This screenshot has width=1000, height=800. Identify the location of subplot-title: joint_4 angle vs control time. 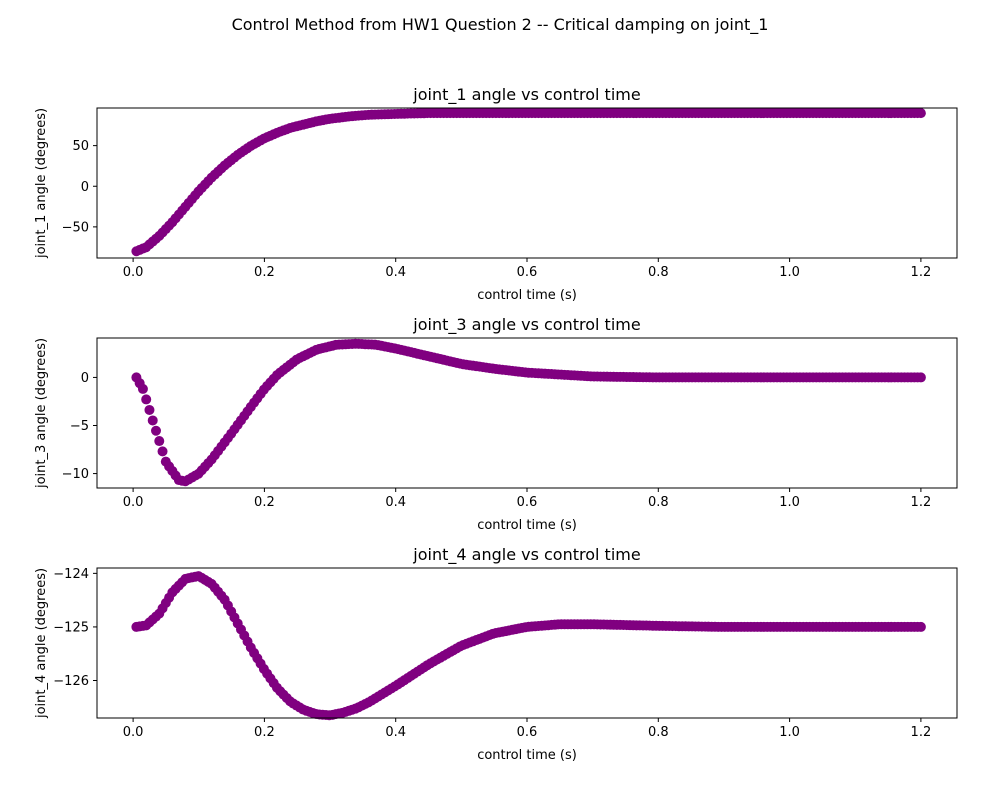
(526, 555).